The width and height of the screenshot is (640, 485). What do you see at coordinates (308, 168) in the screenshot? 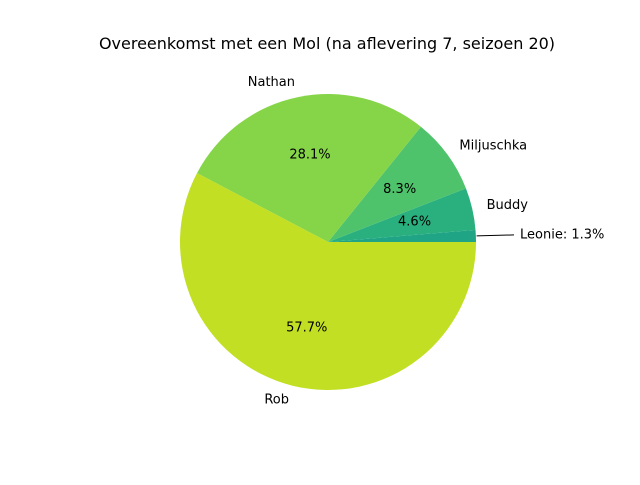
I see `pie-slice-nathan` at bounding box center [308, 168].